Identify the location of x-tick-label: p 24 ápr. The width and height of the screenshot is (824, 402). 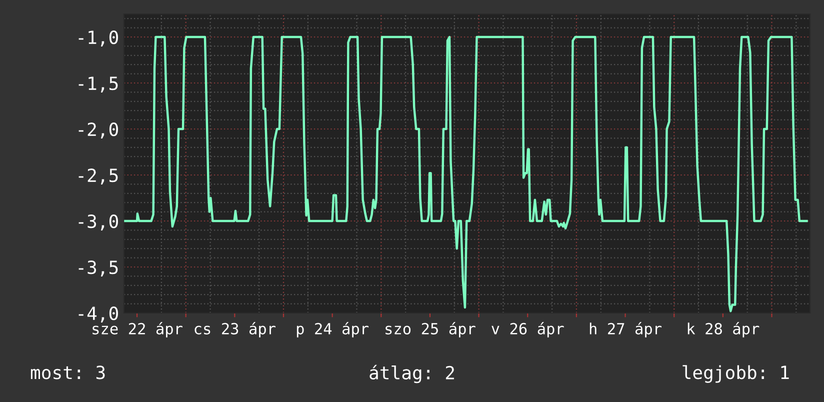
(332, 330).